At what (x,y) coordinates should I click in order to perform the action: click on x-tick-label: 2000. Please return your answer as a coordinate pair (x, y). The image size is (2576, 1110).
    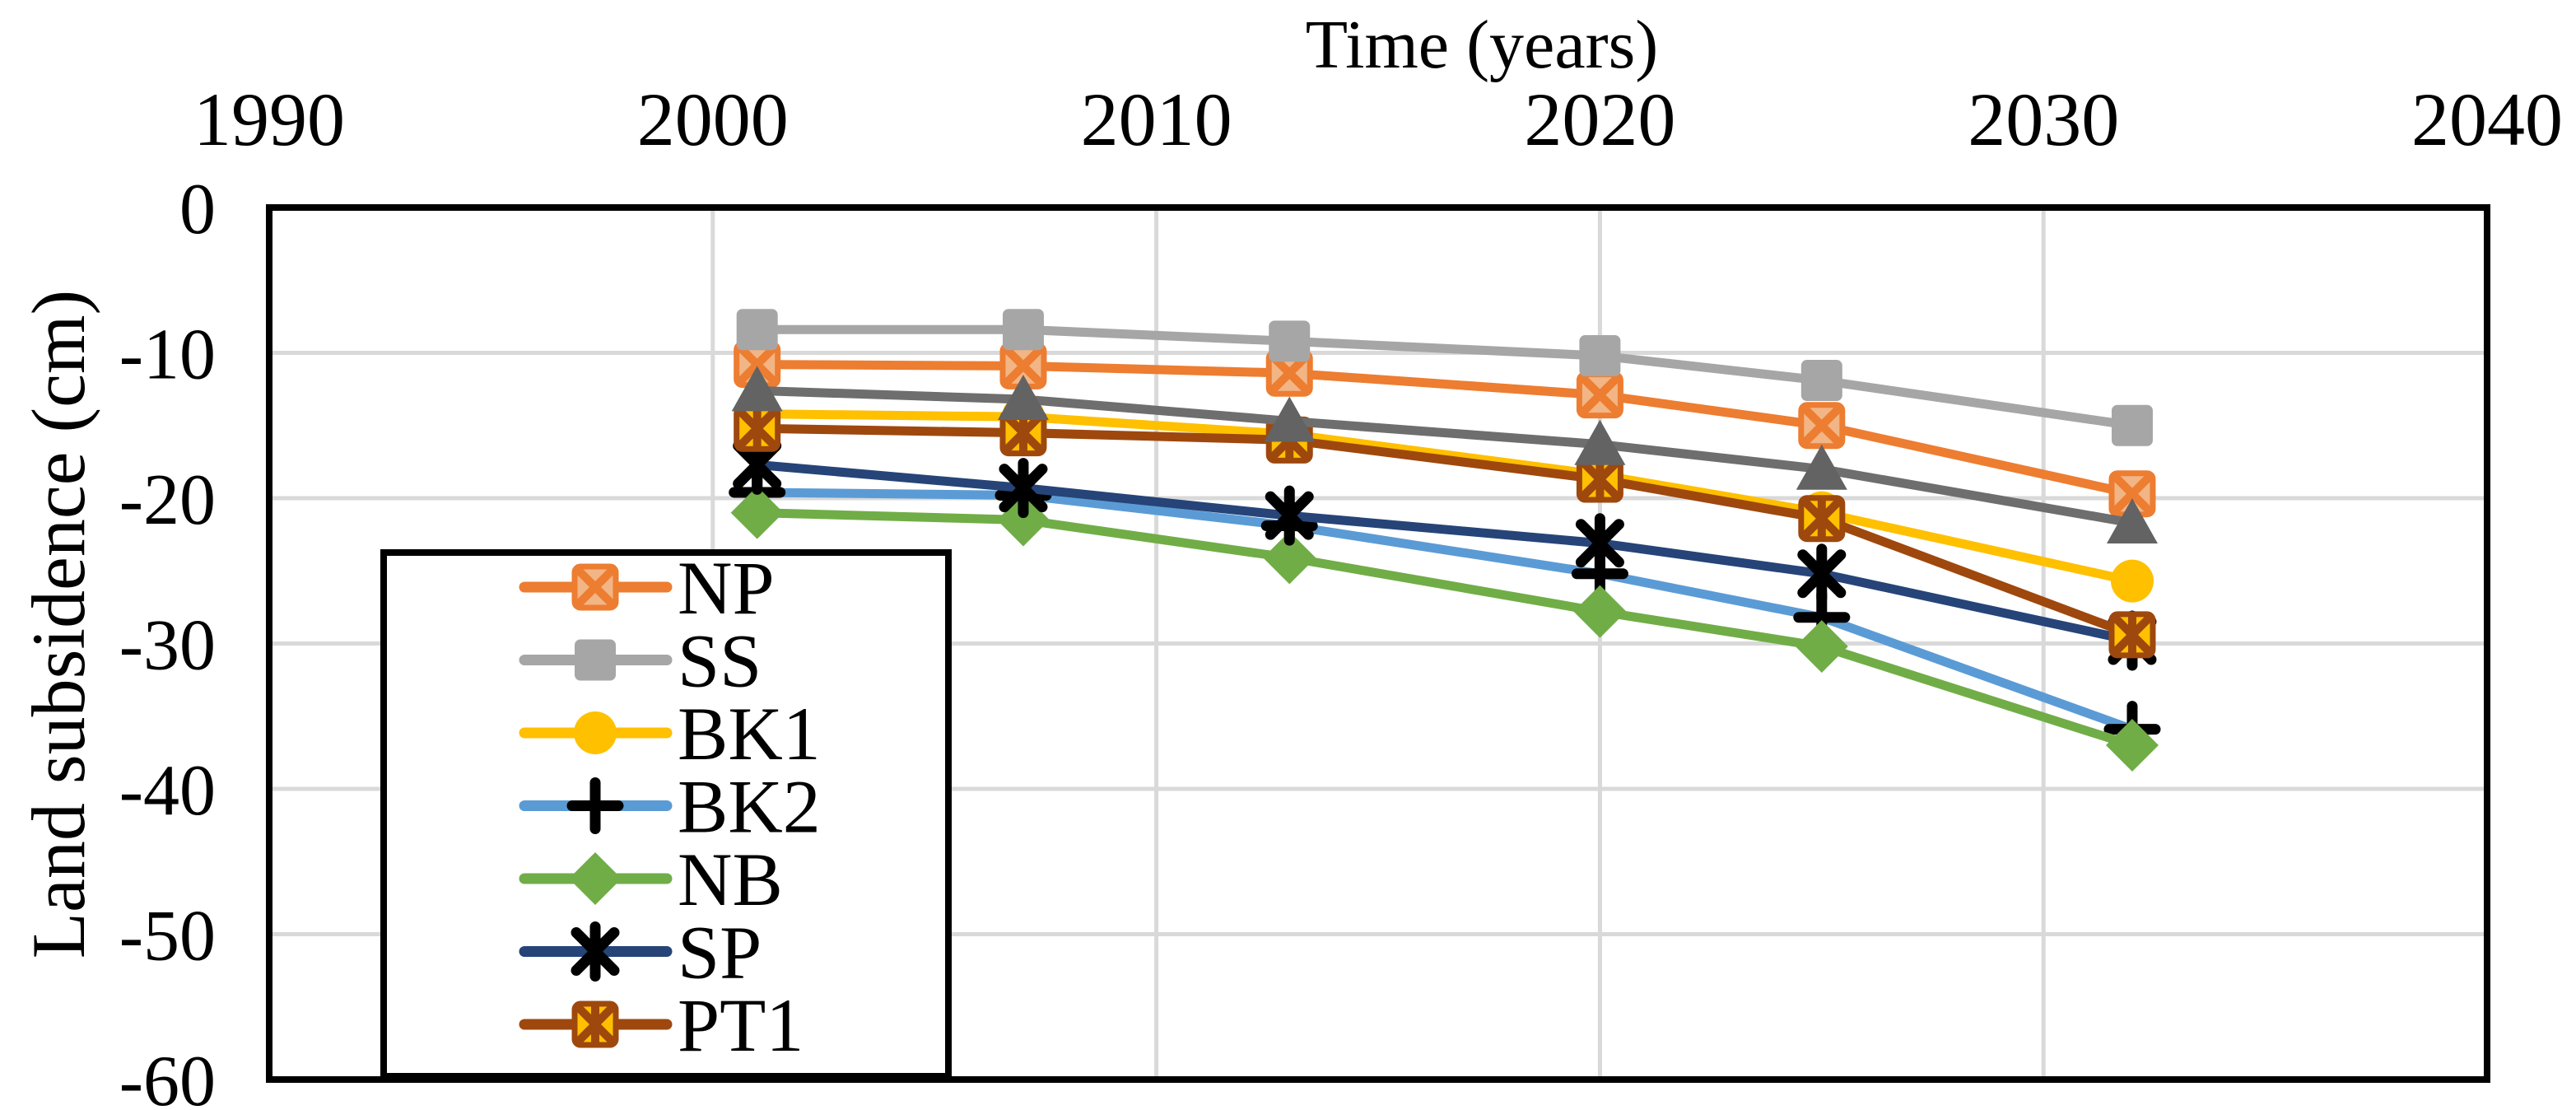
    Looking at the image, I should click on (713, 119).